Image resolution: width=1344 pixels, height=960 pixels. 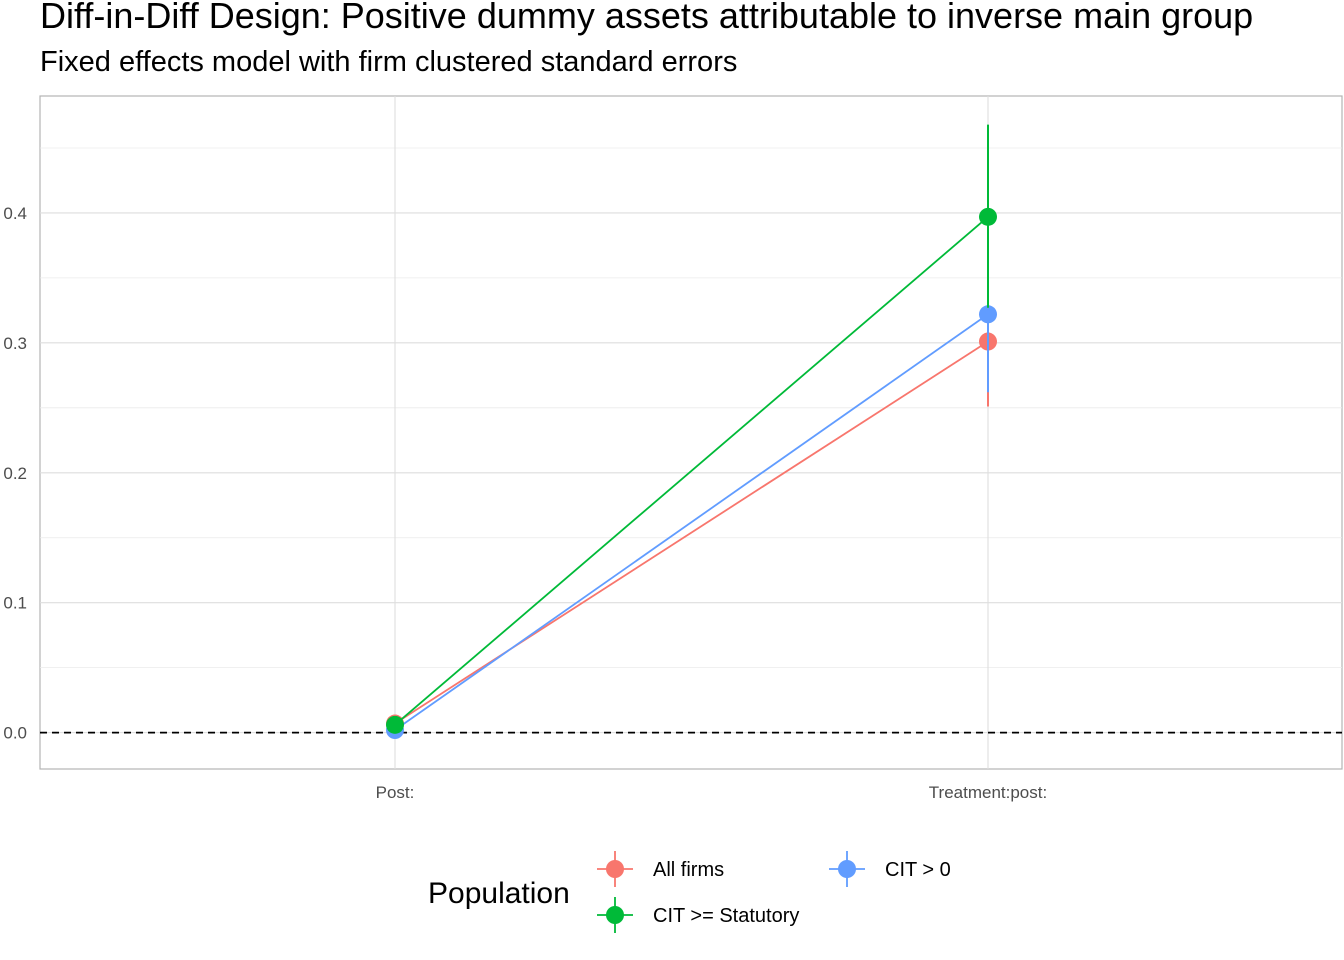 I want to click on y-tick-label: 0.3, so click(x=15, y=343).